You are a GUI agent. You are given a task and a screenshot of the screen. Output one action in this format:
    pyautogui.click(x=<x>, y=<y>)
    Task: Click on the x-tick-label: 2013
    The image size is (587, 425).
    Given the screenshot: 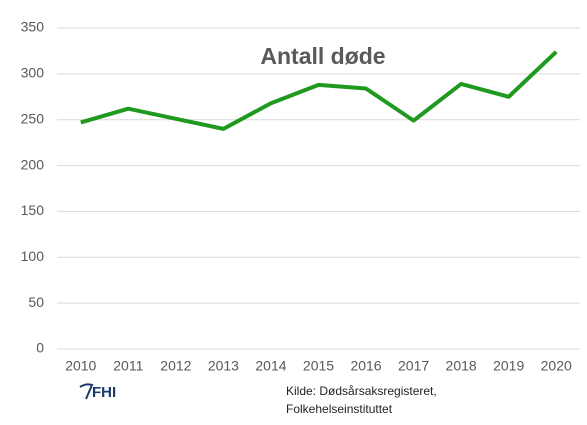 What is the action you would take?
    pyautogui.click(x=223, y=366)
    